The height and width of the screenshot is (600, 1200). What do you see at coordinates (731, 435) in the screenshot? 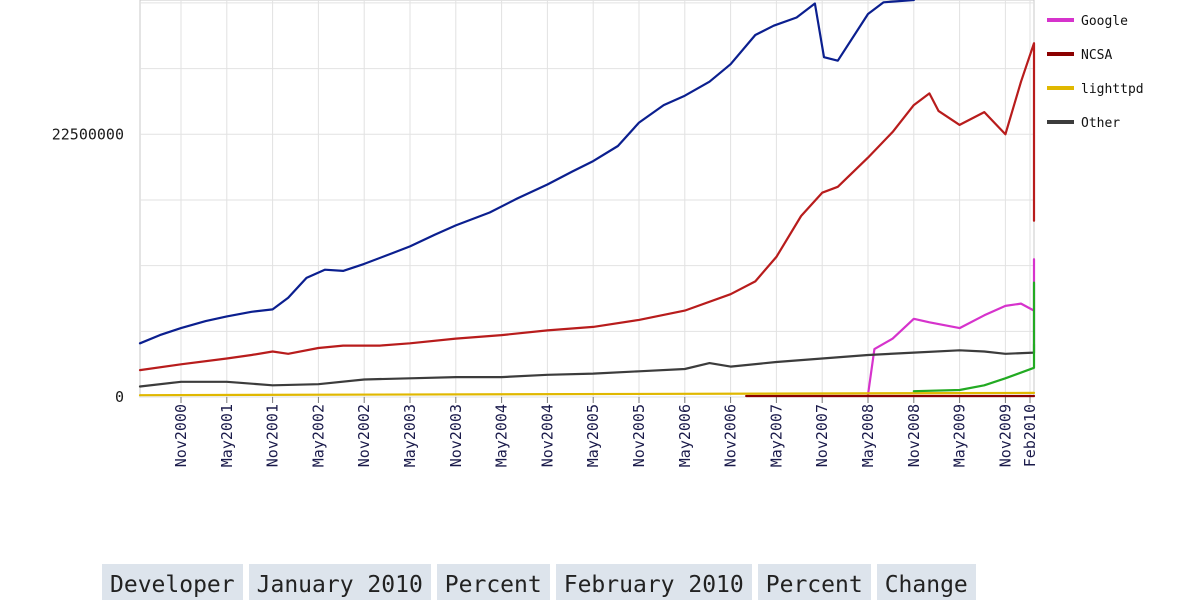
I see `x-tick-label: Nov2006` at bounding box center [731, 435].